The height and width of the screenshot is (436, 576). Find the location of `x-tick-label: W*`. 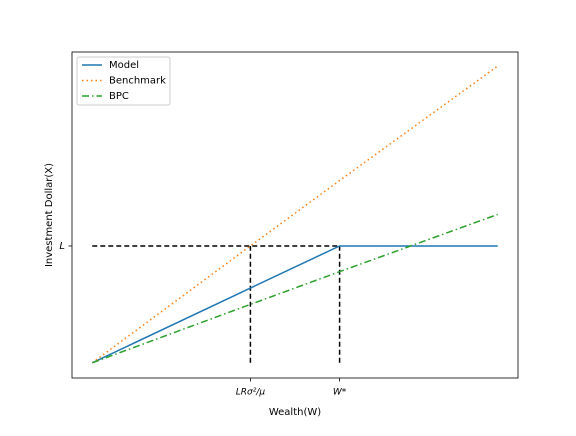

x-tick-label: W* is located at coordinates (340, 393).